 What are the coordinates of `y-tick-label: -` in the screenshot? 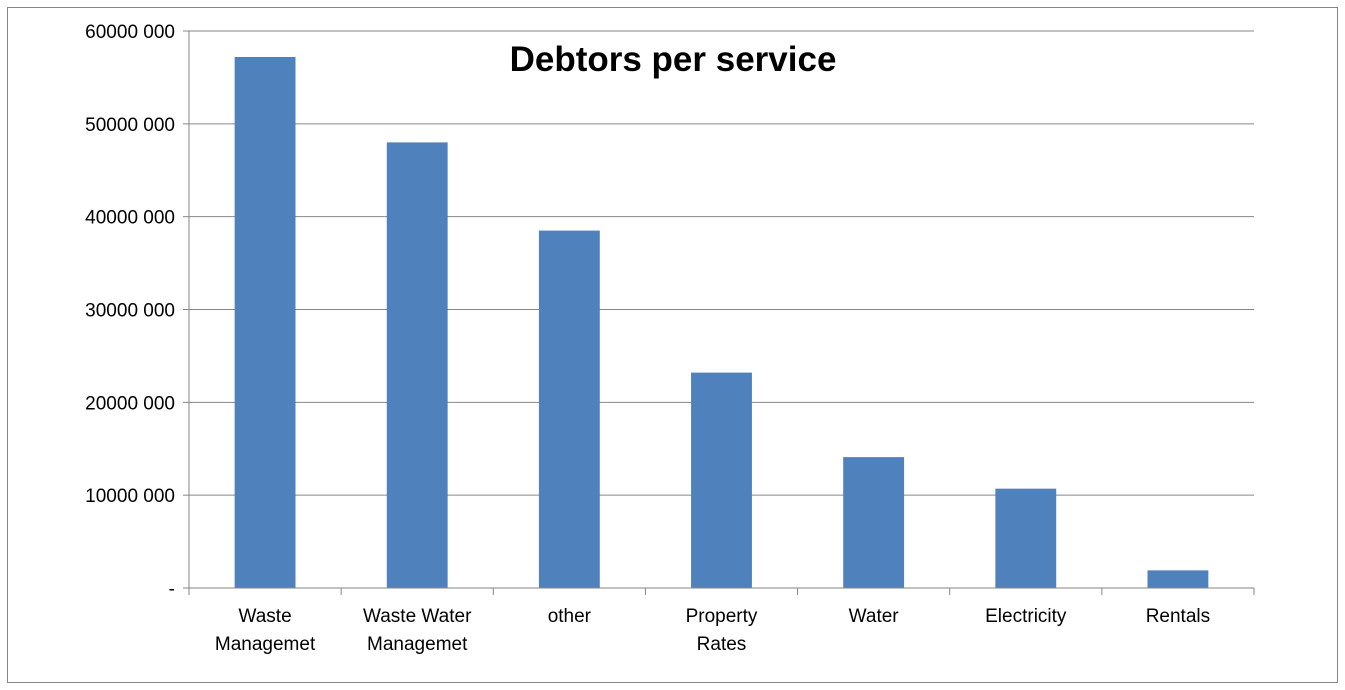 It's located at (172, 589).